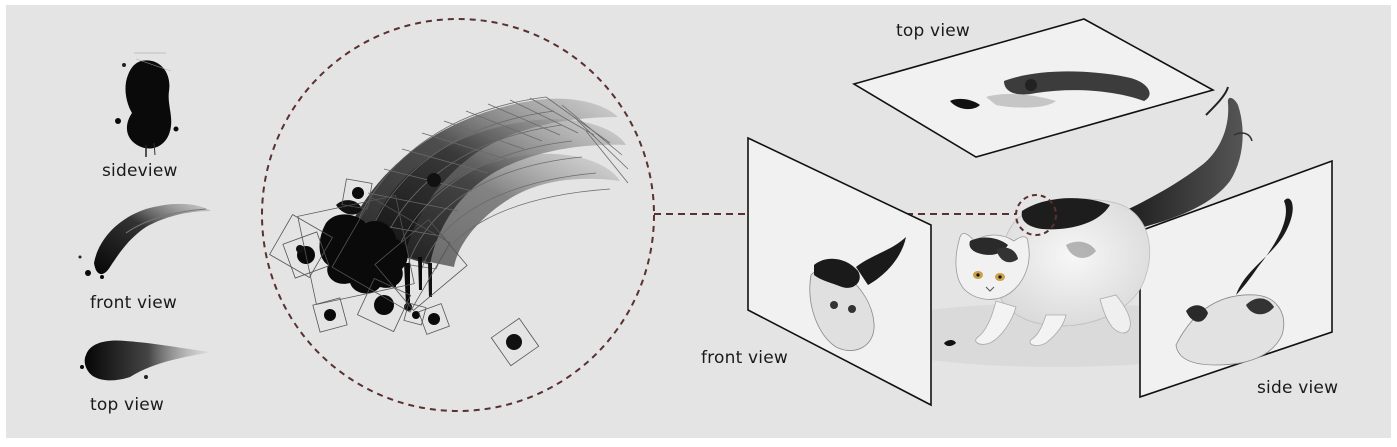  What do you see at coordinates (144, 241) in the screenshot?
I see `frontview-ink-stroke` at bounding box center [144, 241].